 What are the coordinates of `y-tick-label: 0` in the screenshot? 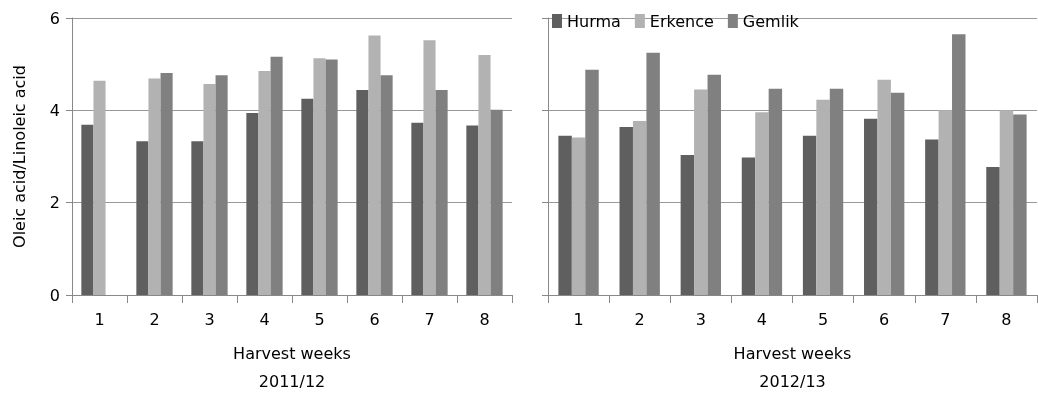 It's located at (54, 295).